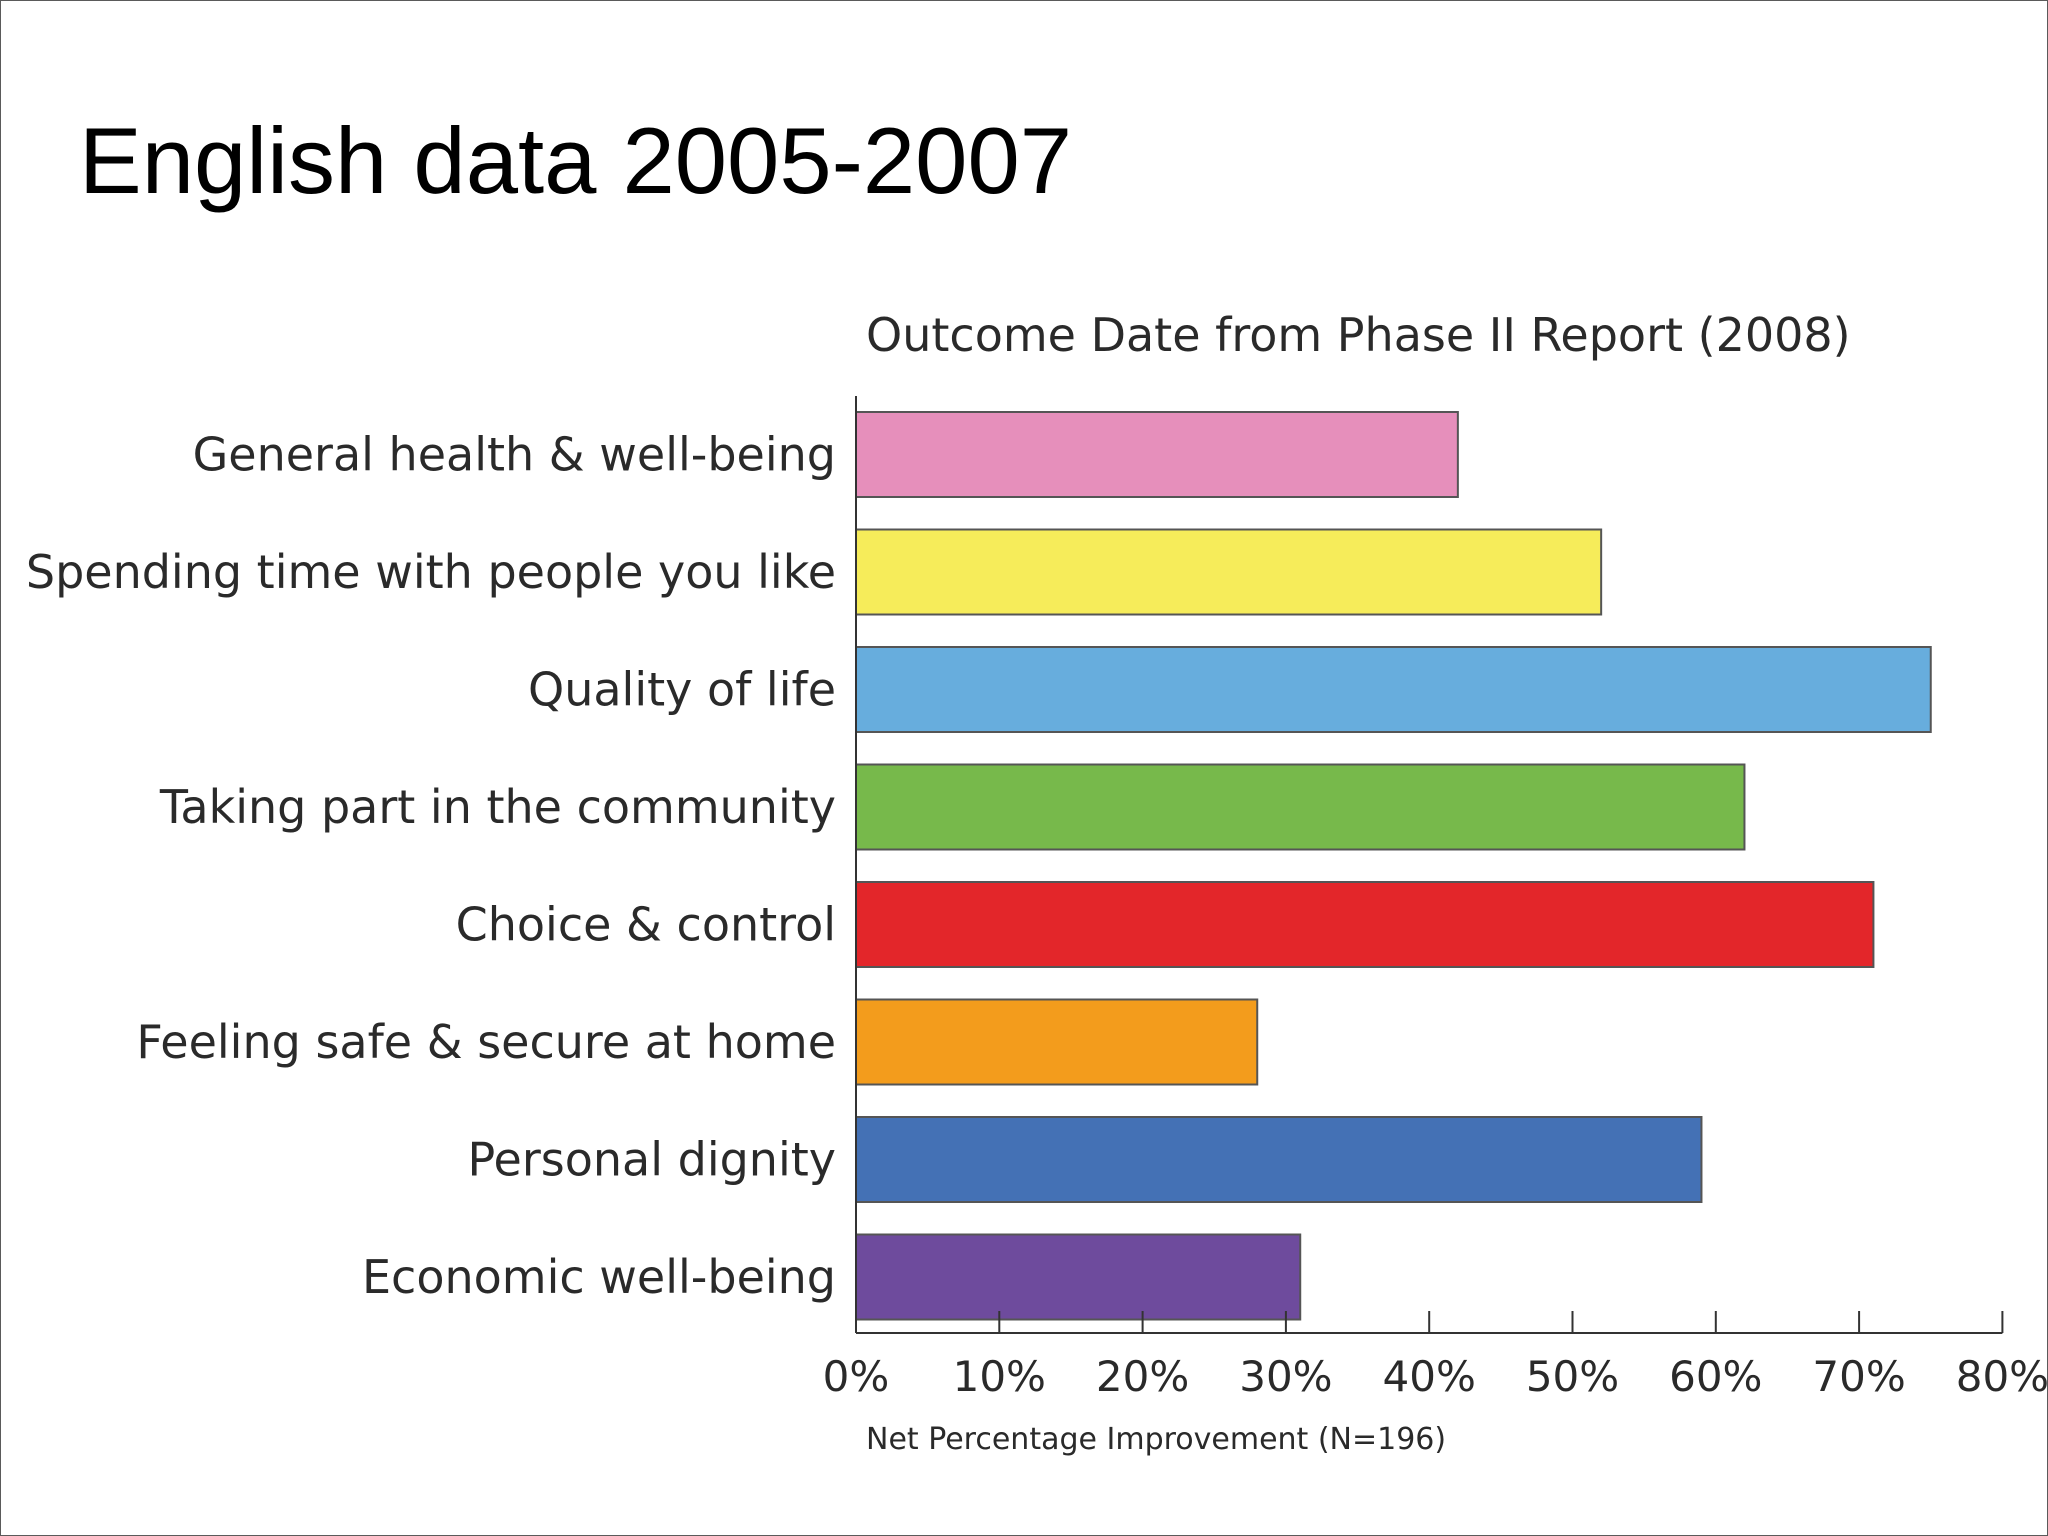  I want to click on x-tick-label: 30%, so click(1285, 1376).